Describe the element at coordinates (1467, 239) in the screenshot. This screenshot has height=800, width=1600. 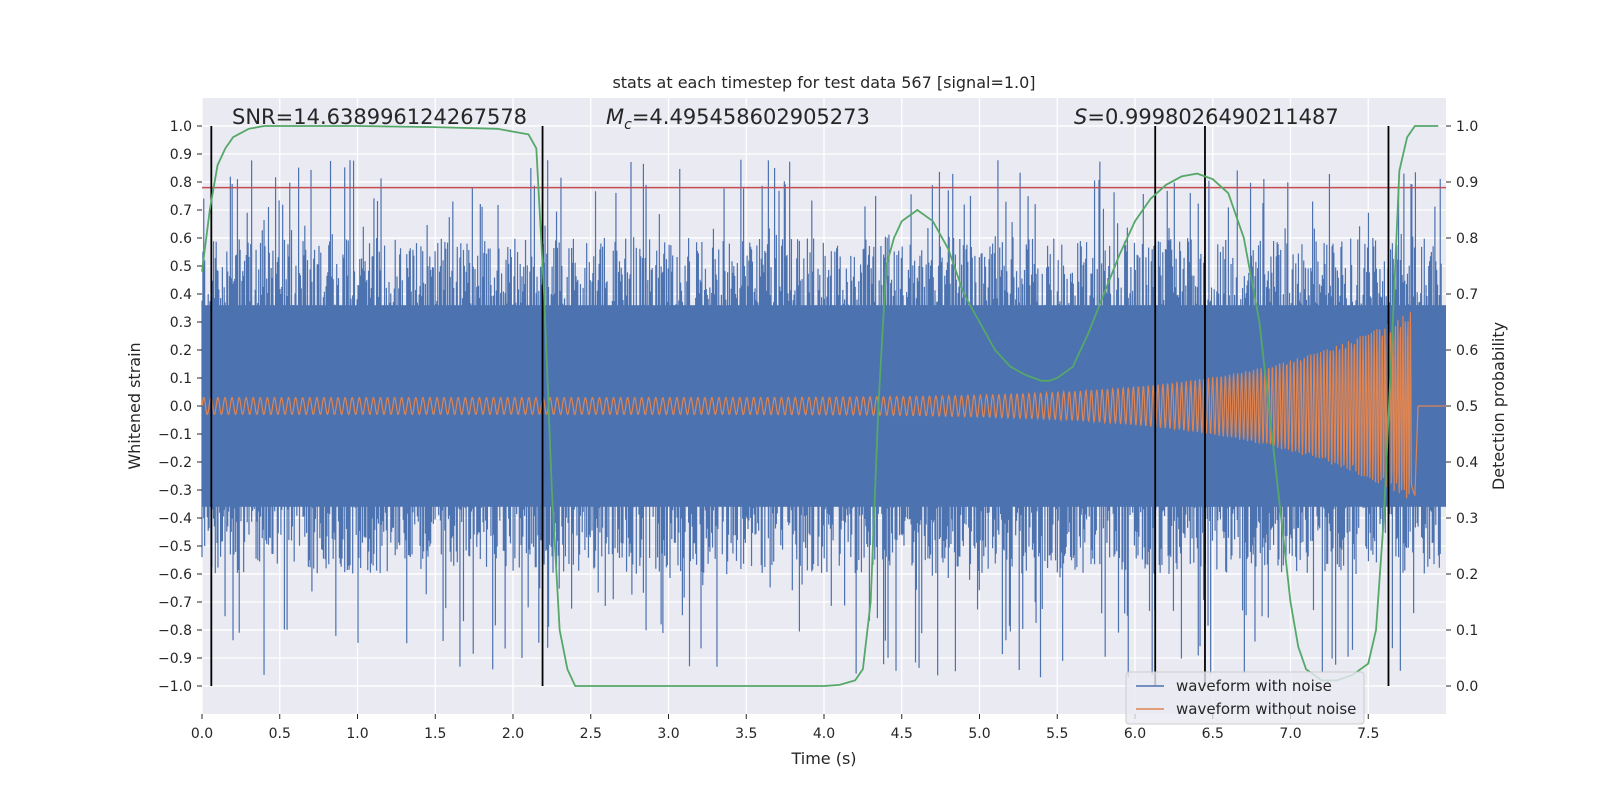
I see `y-tick-label-right: 0.8` at that location.